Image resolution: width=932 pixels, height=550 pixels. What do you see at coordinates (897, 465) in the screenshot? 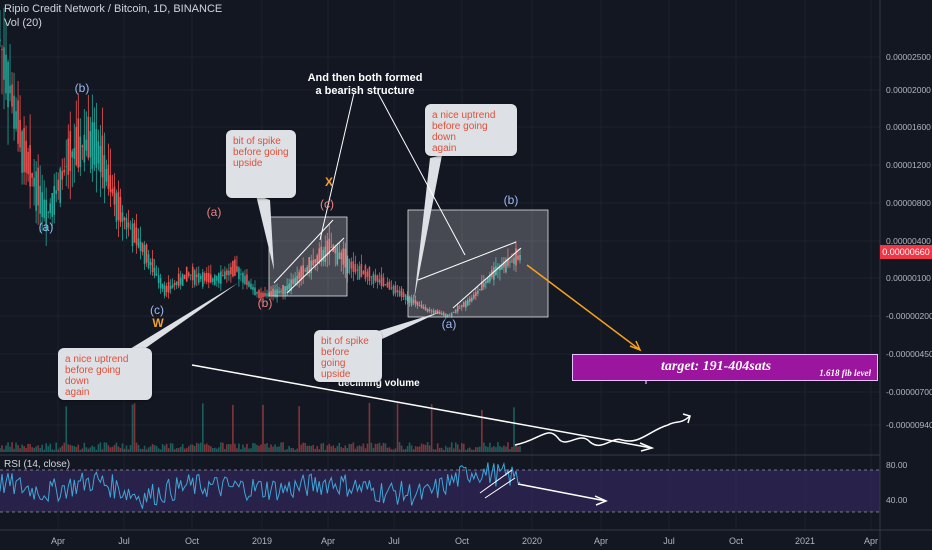
I see `rsi-tick-label: 80.00` at bounding box center [897, 465].